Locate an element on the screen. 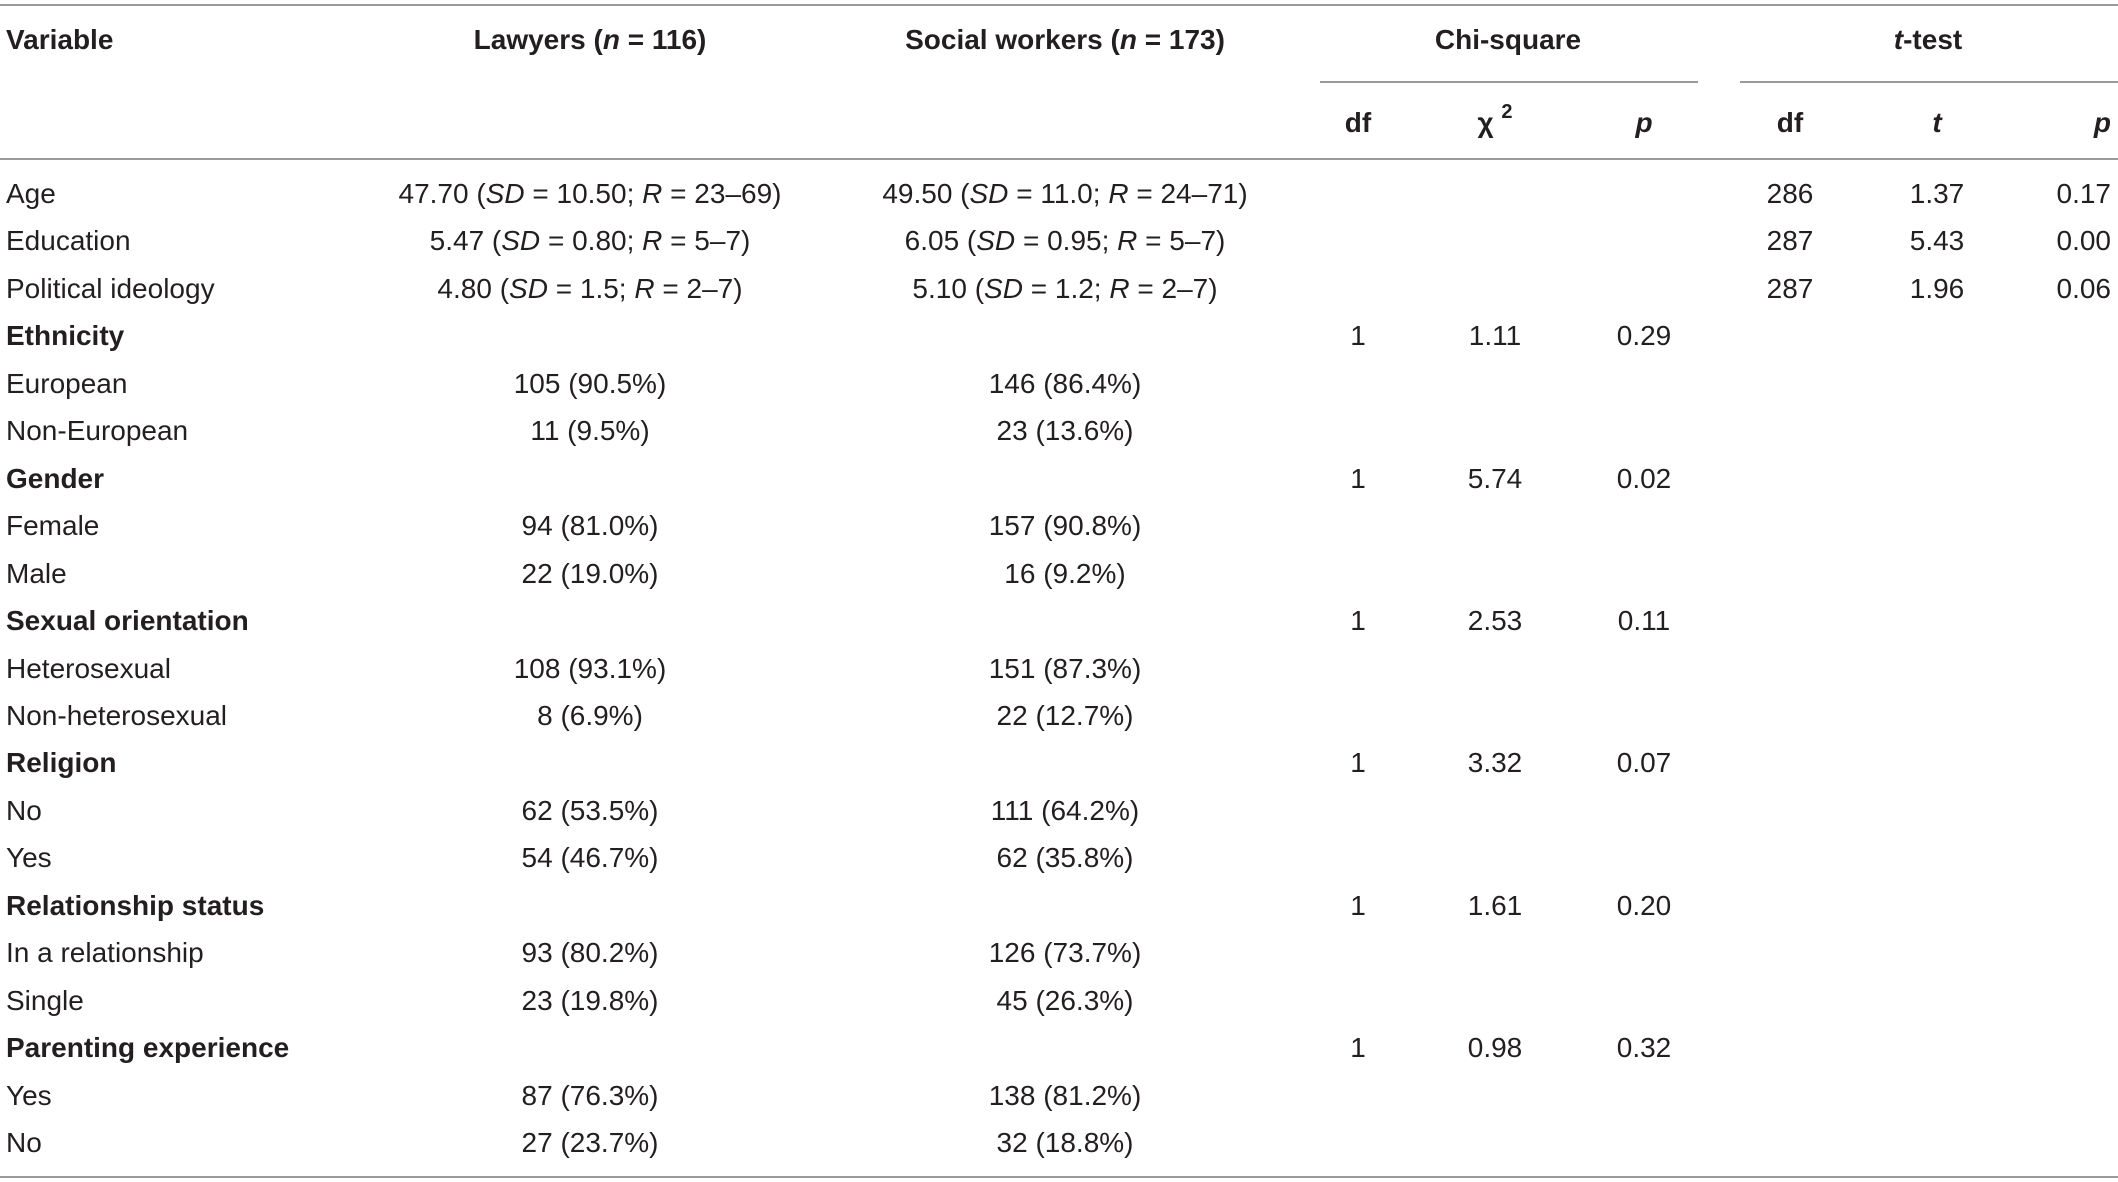 The width and height of the screenshot is (2118, 1182). cell-lawyers: 47.70 (SD = 10.50; R = 23–69) is located at coordinates (589, 194).